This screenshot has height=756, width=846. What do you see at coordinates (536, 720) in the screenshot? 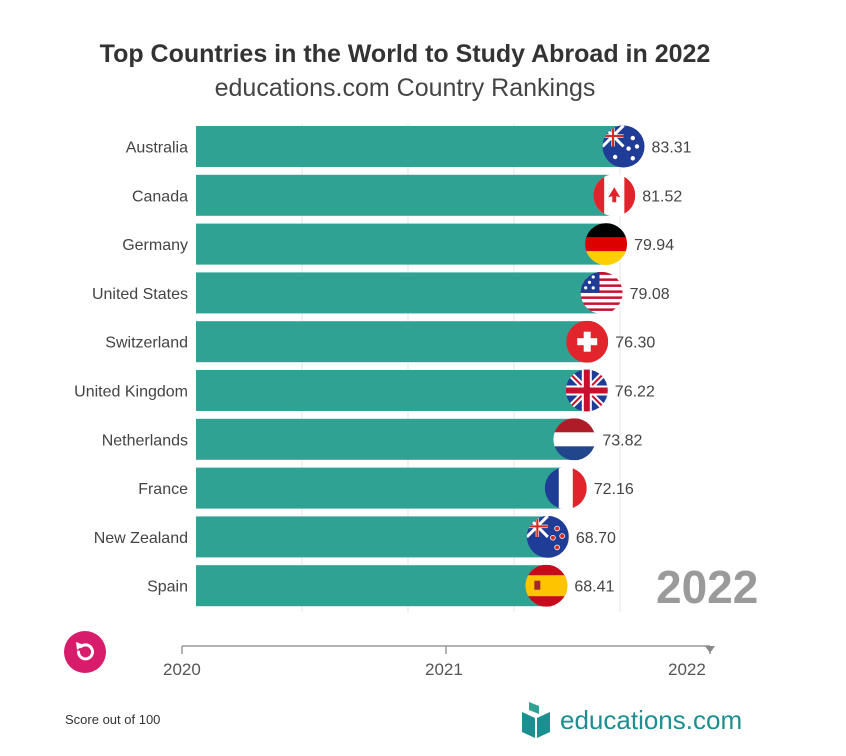
I see `book-logo-icon` at bounding box center [536, 720].